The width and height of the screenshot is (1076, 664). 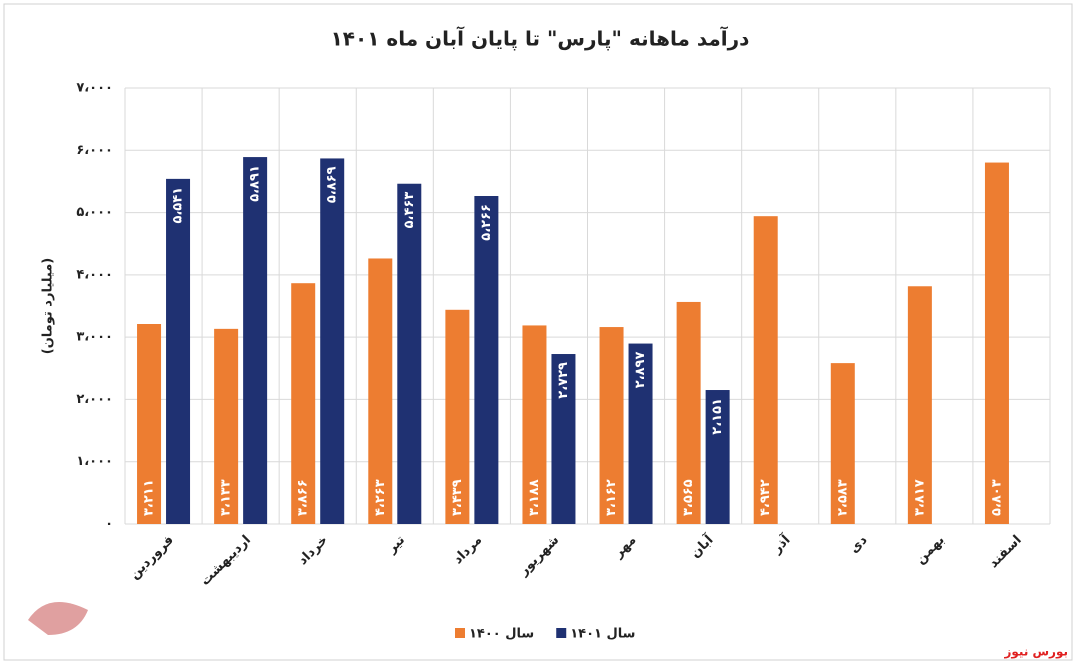 I want to click on data-label: ۳،۱۶۲, so click(x=611, y=497).